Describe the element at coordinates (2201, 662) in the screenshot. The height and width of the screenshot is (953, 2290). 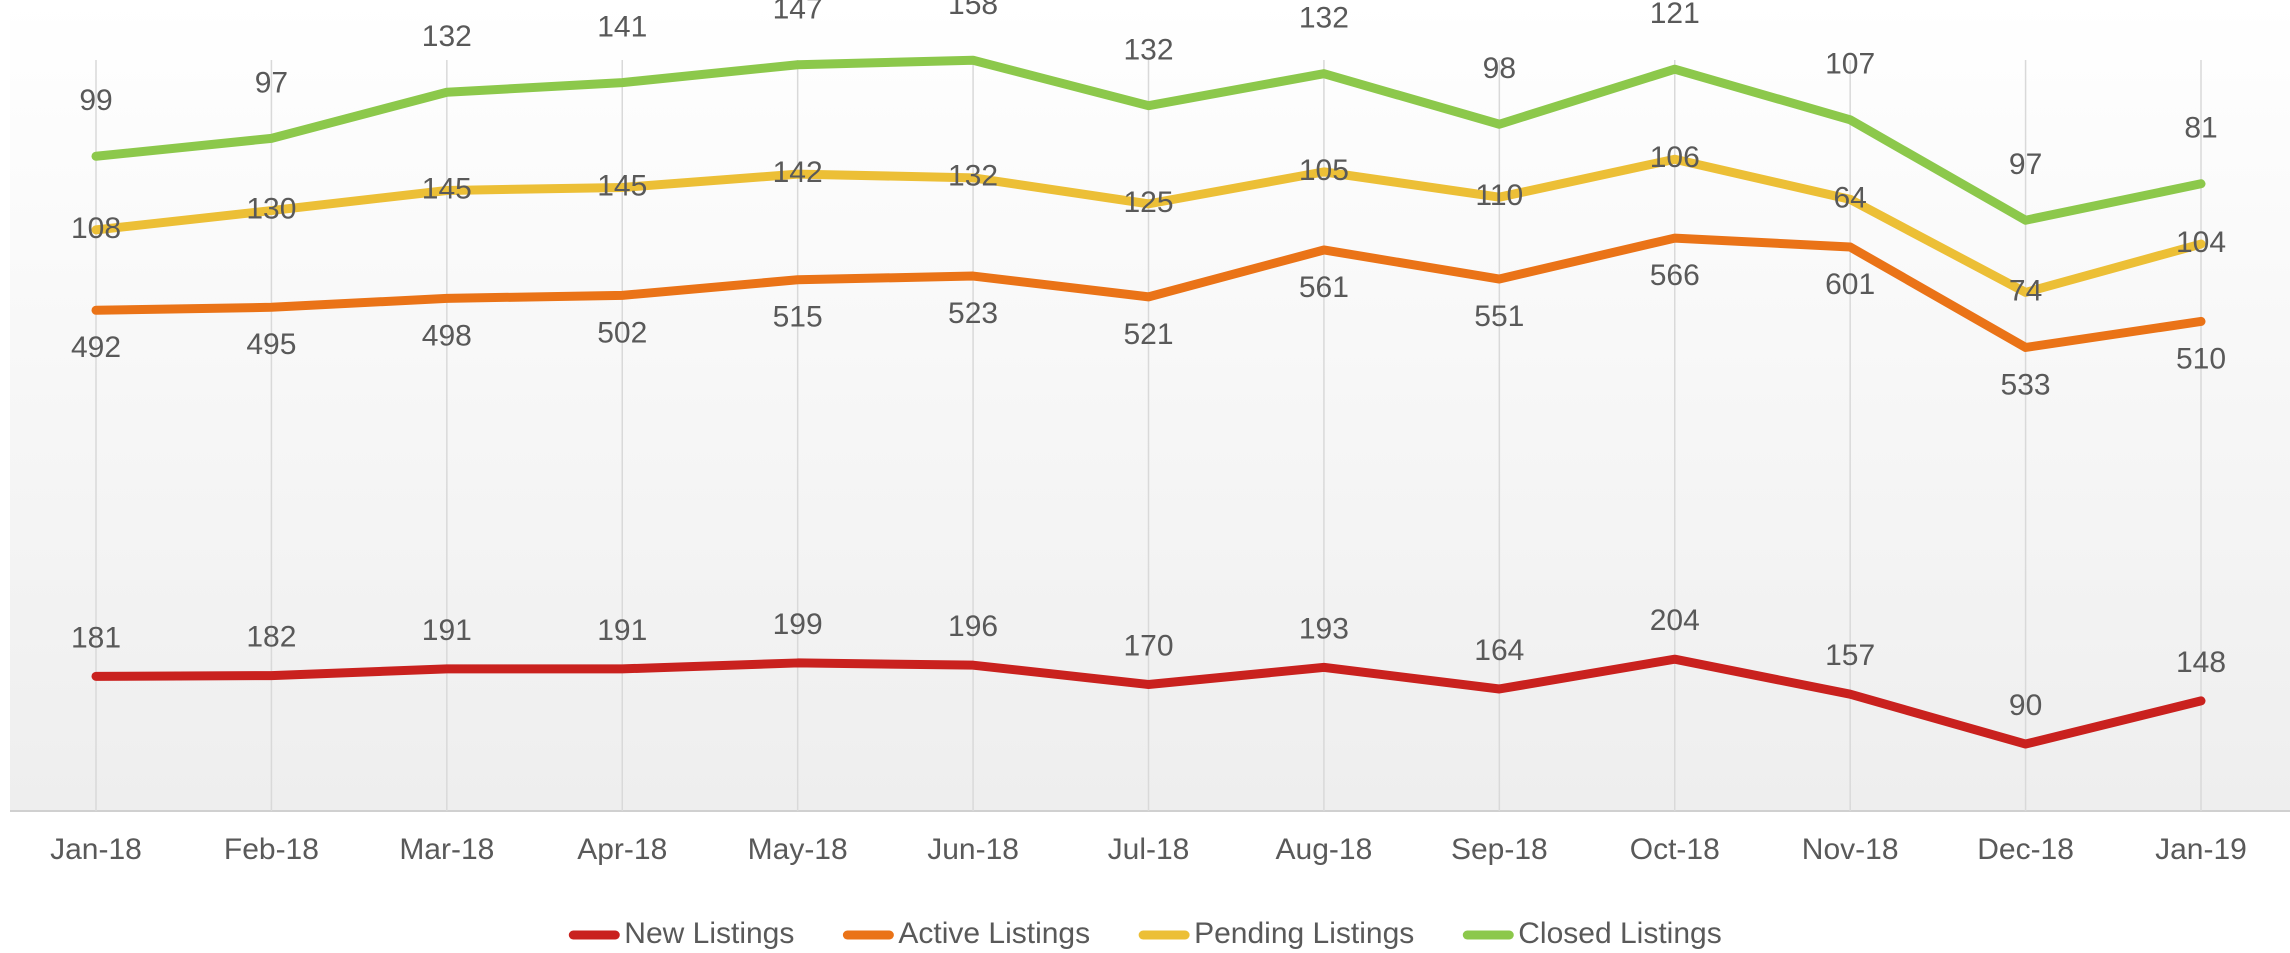
I see `data-label: 148` at that location.